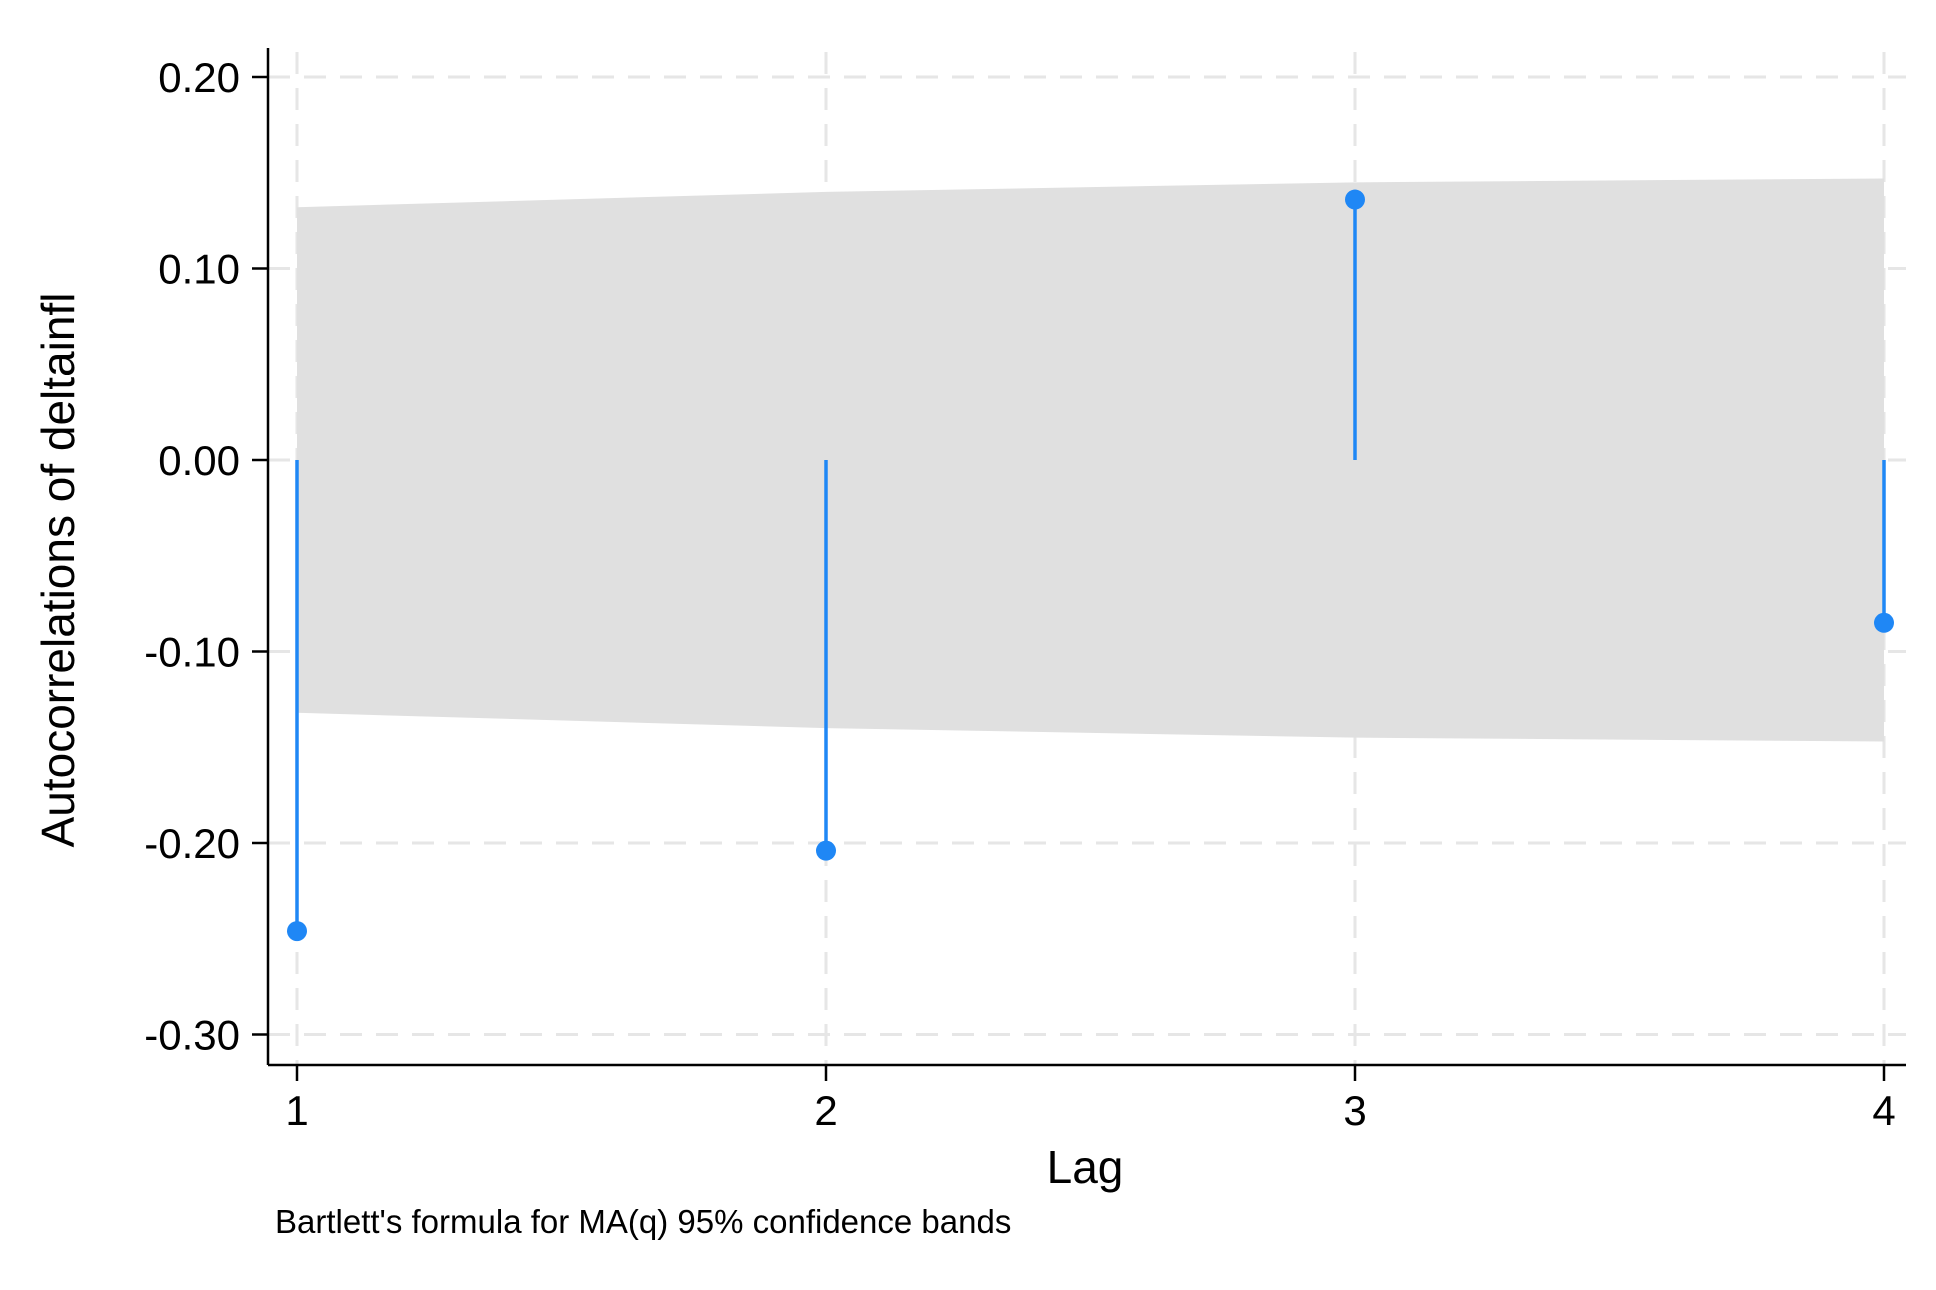  Describe the element at coordinates (296, 1110) in the screenshot. I see `x-tick-label: 1` at that location.